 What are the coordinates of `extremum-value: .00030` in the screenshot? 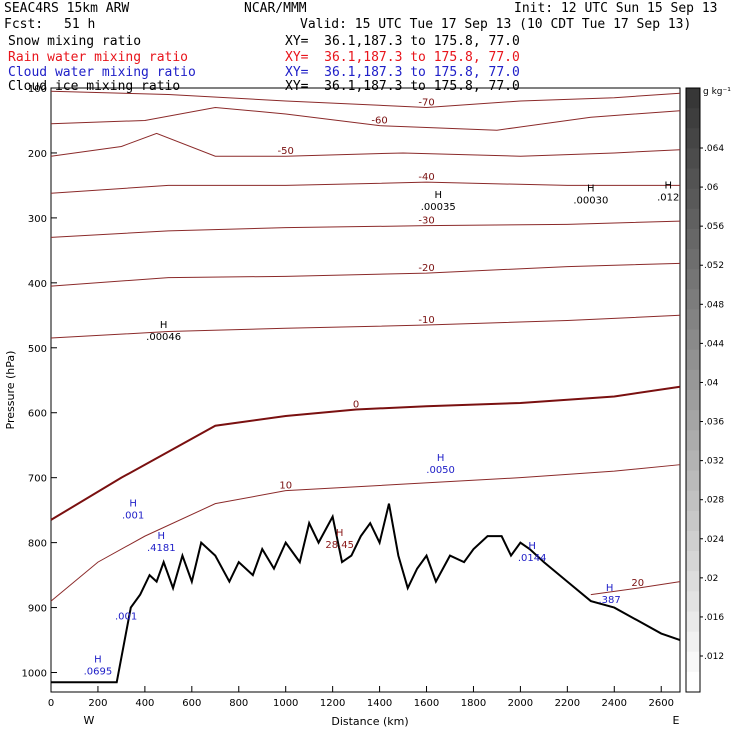 It's located at (590, 201).